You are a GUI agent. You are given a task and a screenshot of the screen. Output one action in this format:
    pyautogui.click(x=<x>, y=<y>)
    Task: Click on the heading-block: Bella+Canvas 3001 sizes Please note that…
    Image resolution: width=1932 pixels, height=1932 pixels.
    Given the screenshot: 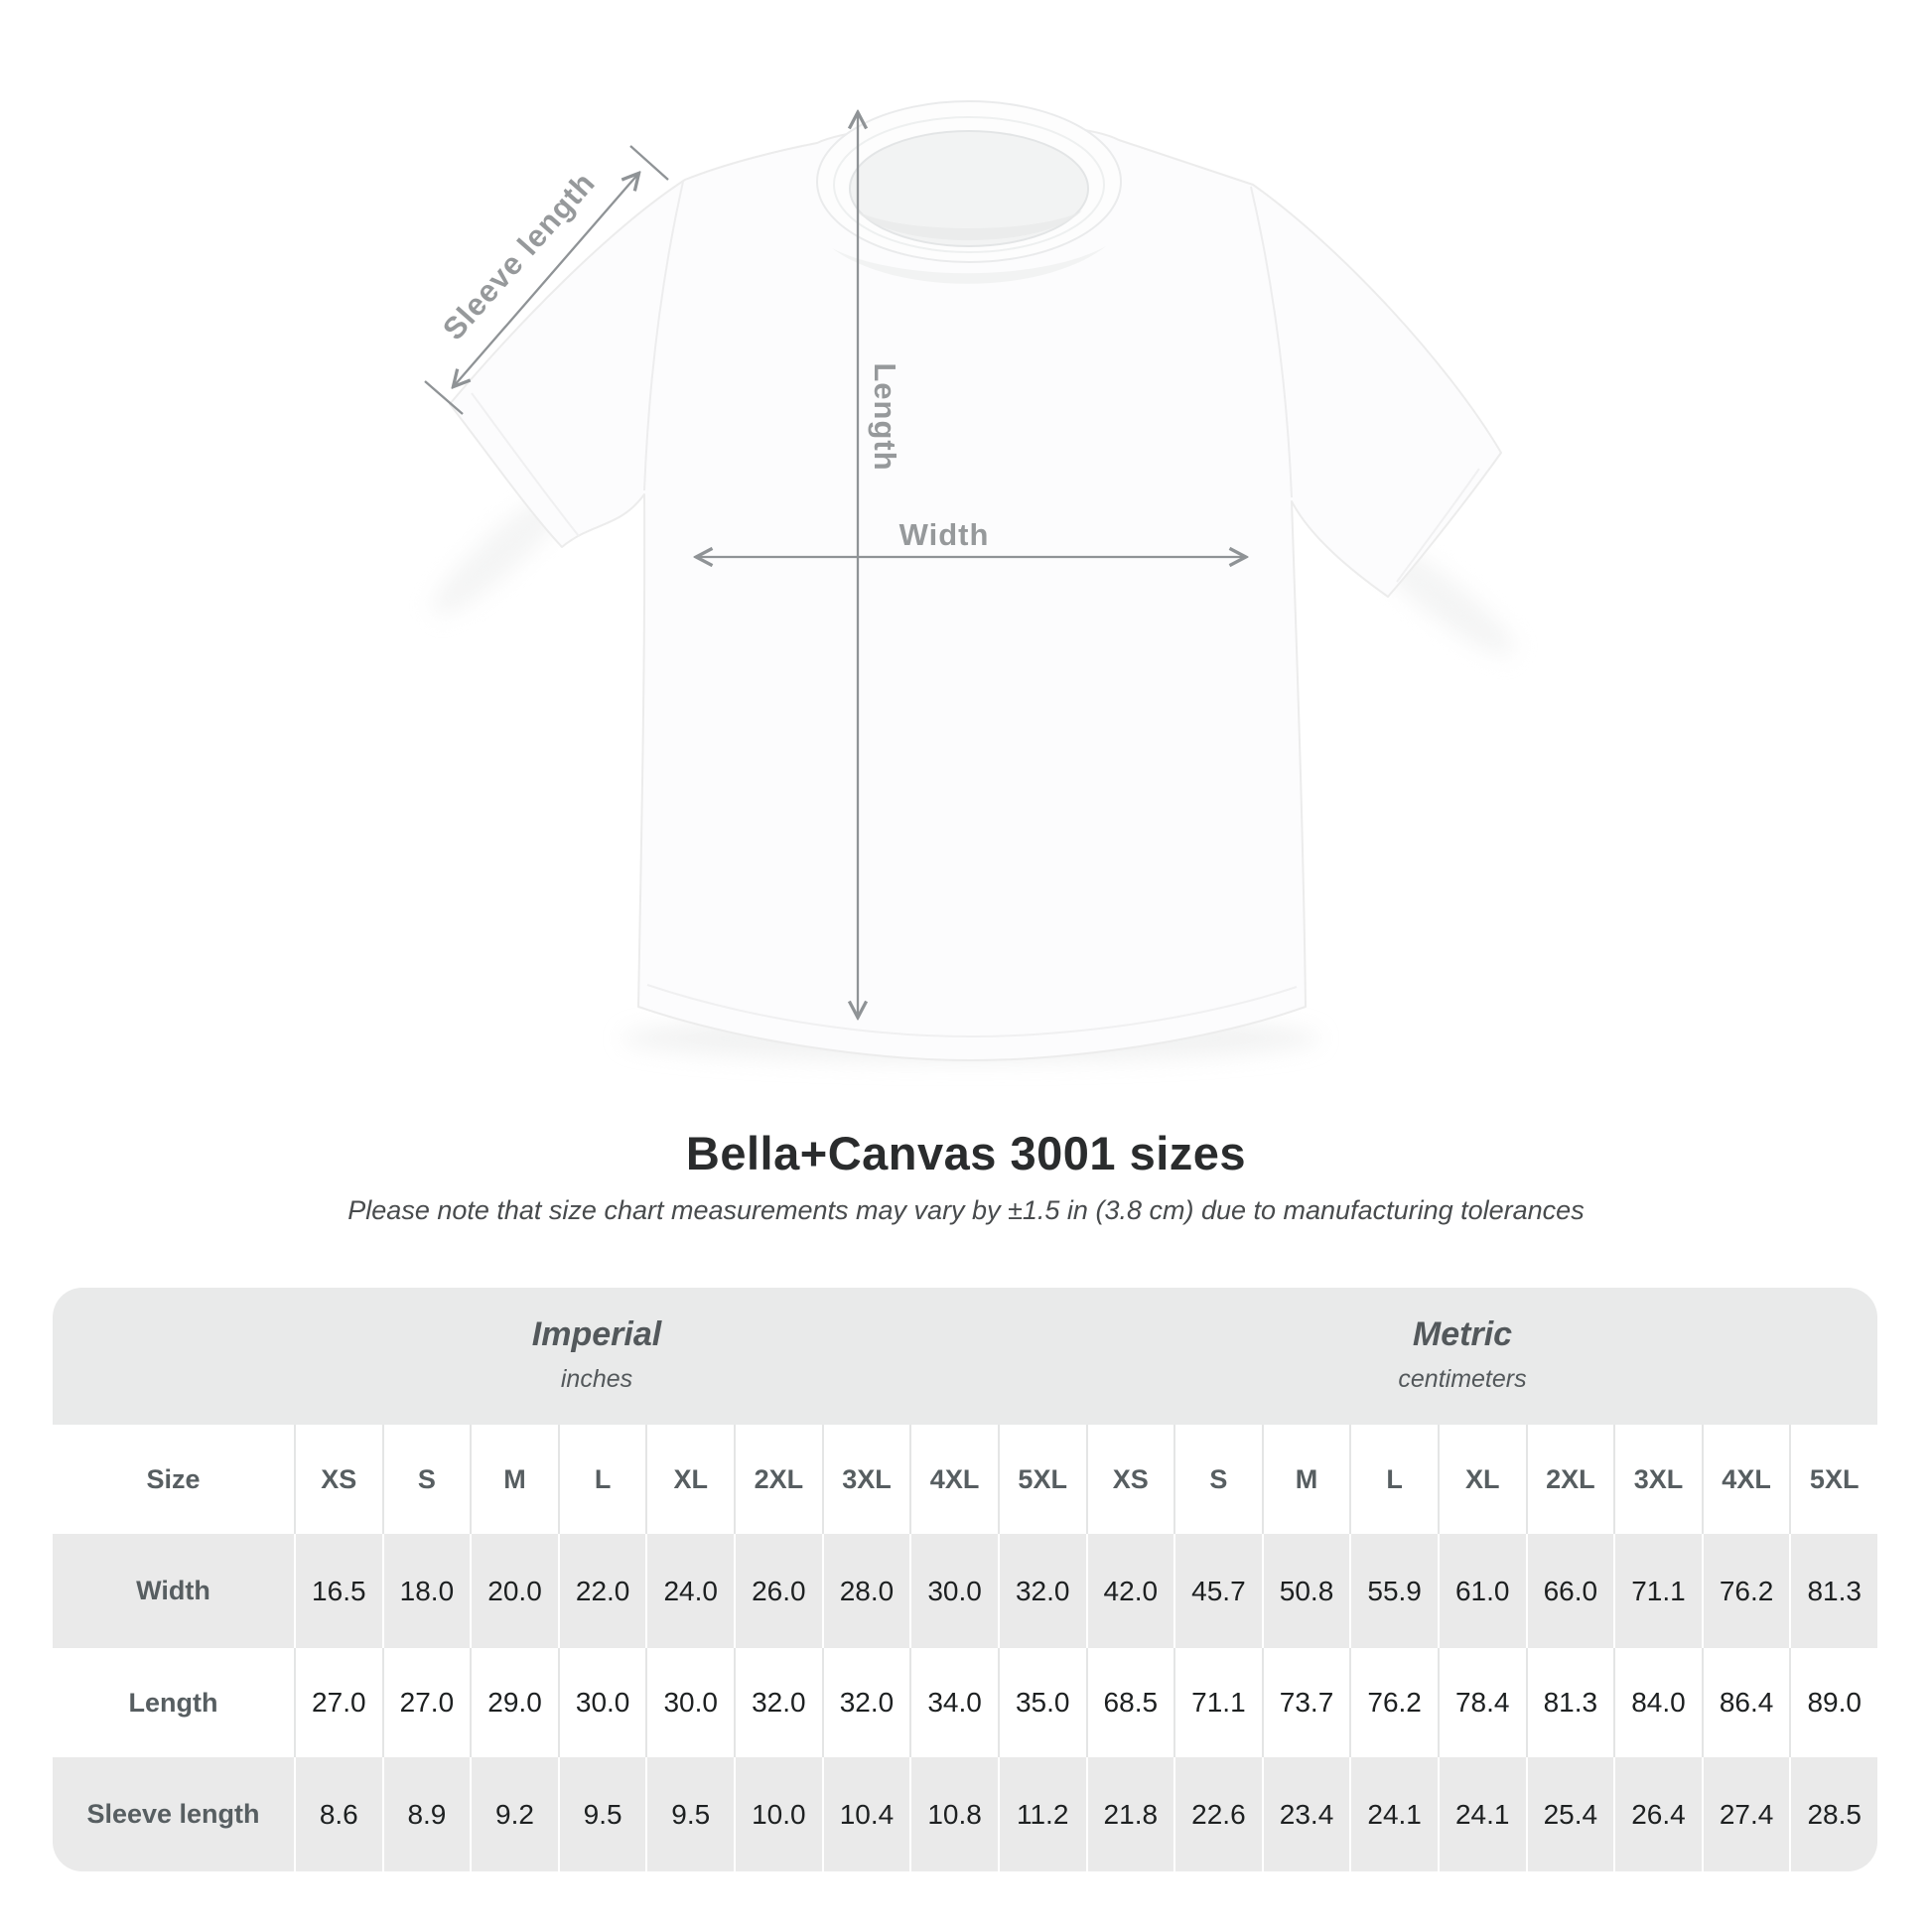 What is the action you would take?
    pyautogui.click(x=966, y=1176)
    